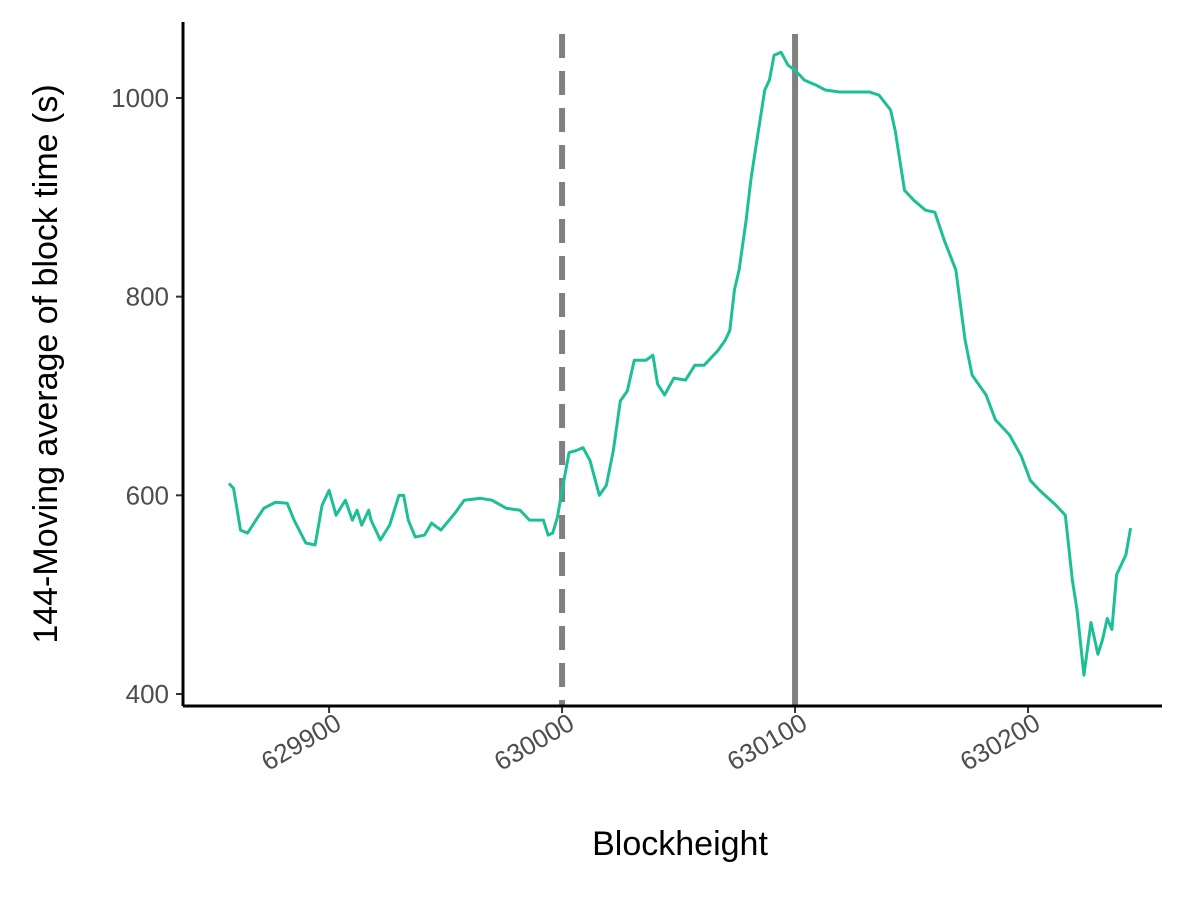 This screenshot has width=1200, height=900. What do you see at coordinates (767, 741) in the screenshot?
I see `x-tick-label: 630100` at bounding box center [767, 741].